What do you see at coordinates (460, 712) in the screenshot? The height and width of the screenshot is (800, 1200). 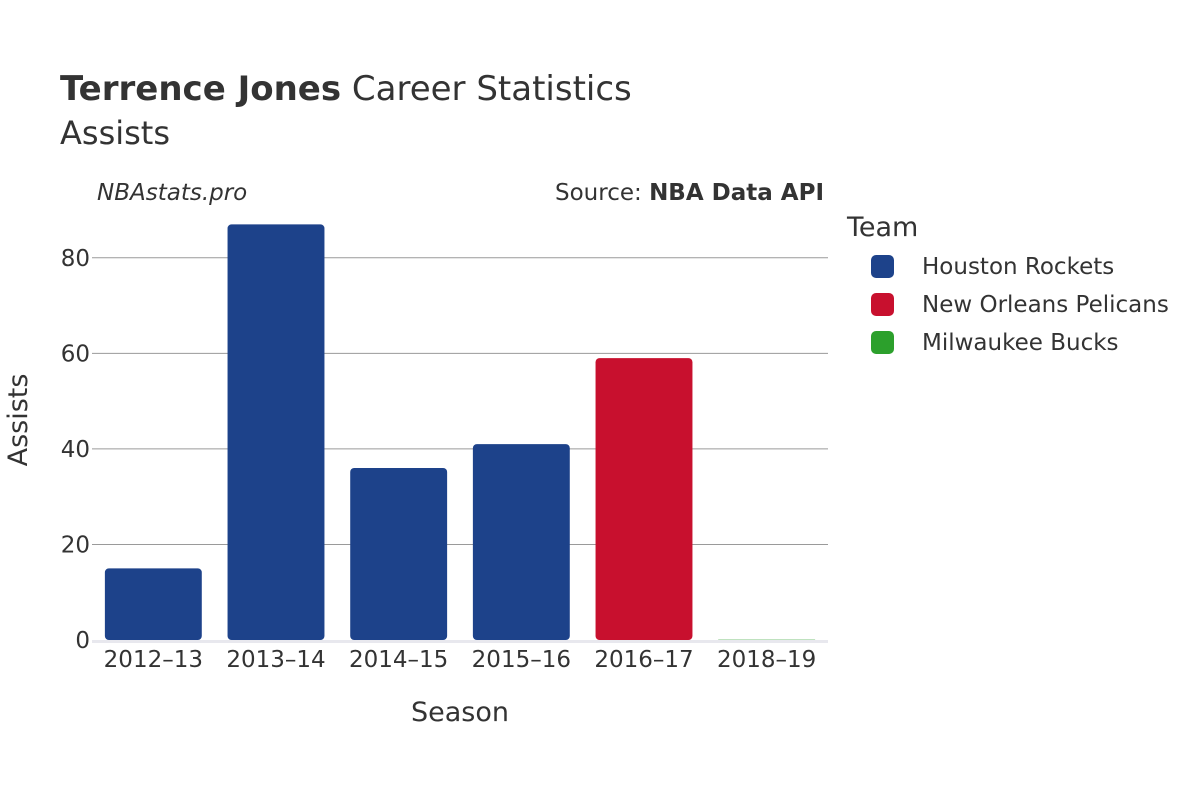 I see `x-axis-title: Season` at bounding box center [460, 712].